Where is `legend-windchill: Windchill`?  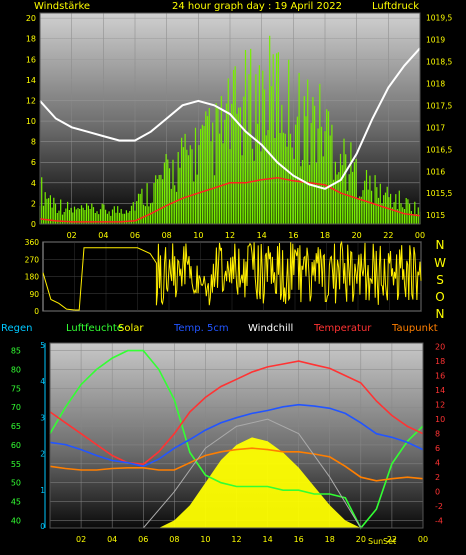
legend-windchill: Windchill is located at coordinates (270, 328).